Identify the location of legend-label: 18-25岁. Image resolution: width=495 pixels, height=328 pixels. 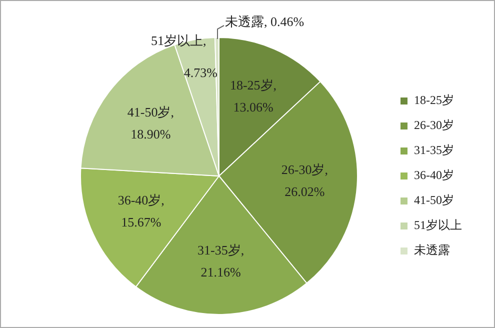
(434, 100).